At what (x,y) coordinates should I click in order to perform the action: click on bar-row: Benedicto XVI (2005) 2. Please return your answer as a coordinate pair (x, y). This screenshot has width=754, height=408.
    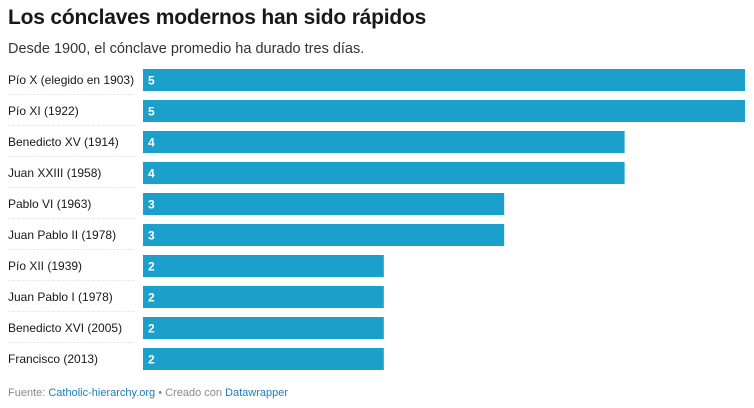
    Looking at the image, I should click on (196, 330).